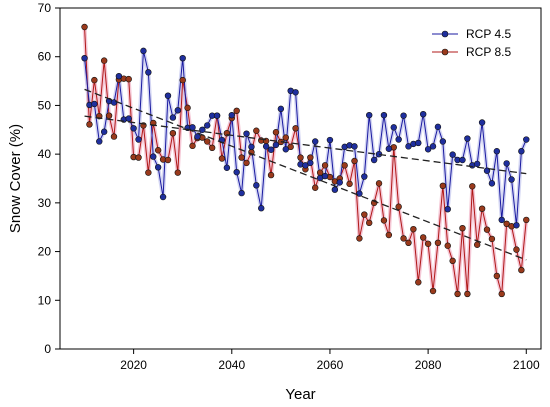 This screenshot has width=550, height=407. I want to click on legend-label-rcp85: RCP 8.5, so click(488, 52).